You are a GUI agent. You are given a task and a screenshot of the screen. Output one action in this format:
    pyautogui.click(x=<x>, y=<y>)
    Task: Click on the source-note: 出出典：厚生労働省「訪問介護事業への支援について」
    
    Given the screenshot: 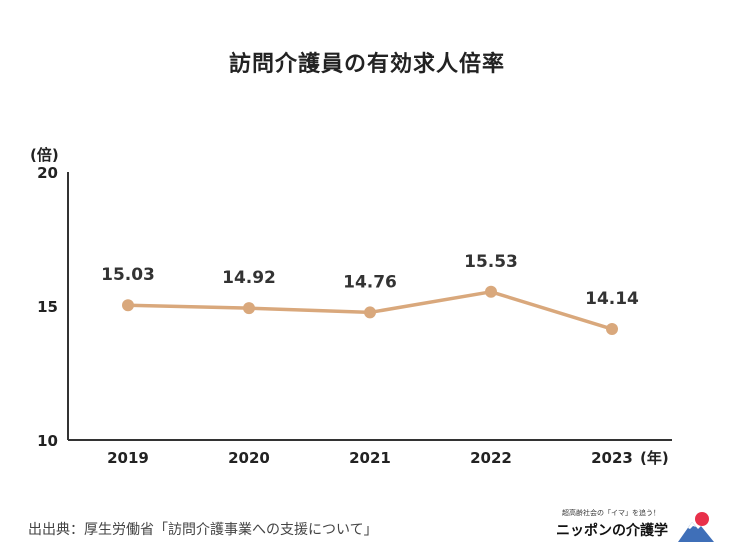 What is the action you would take?
    pyautogui.click(x=203, y=530)
    